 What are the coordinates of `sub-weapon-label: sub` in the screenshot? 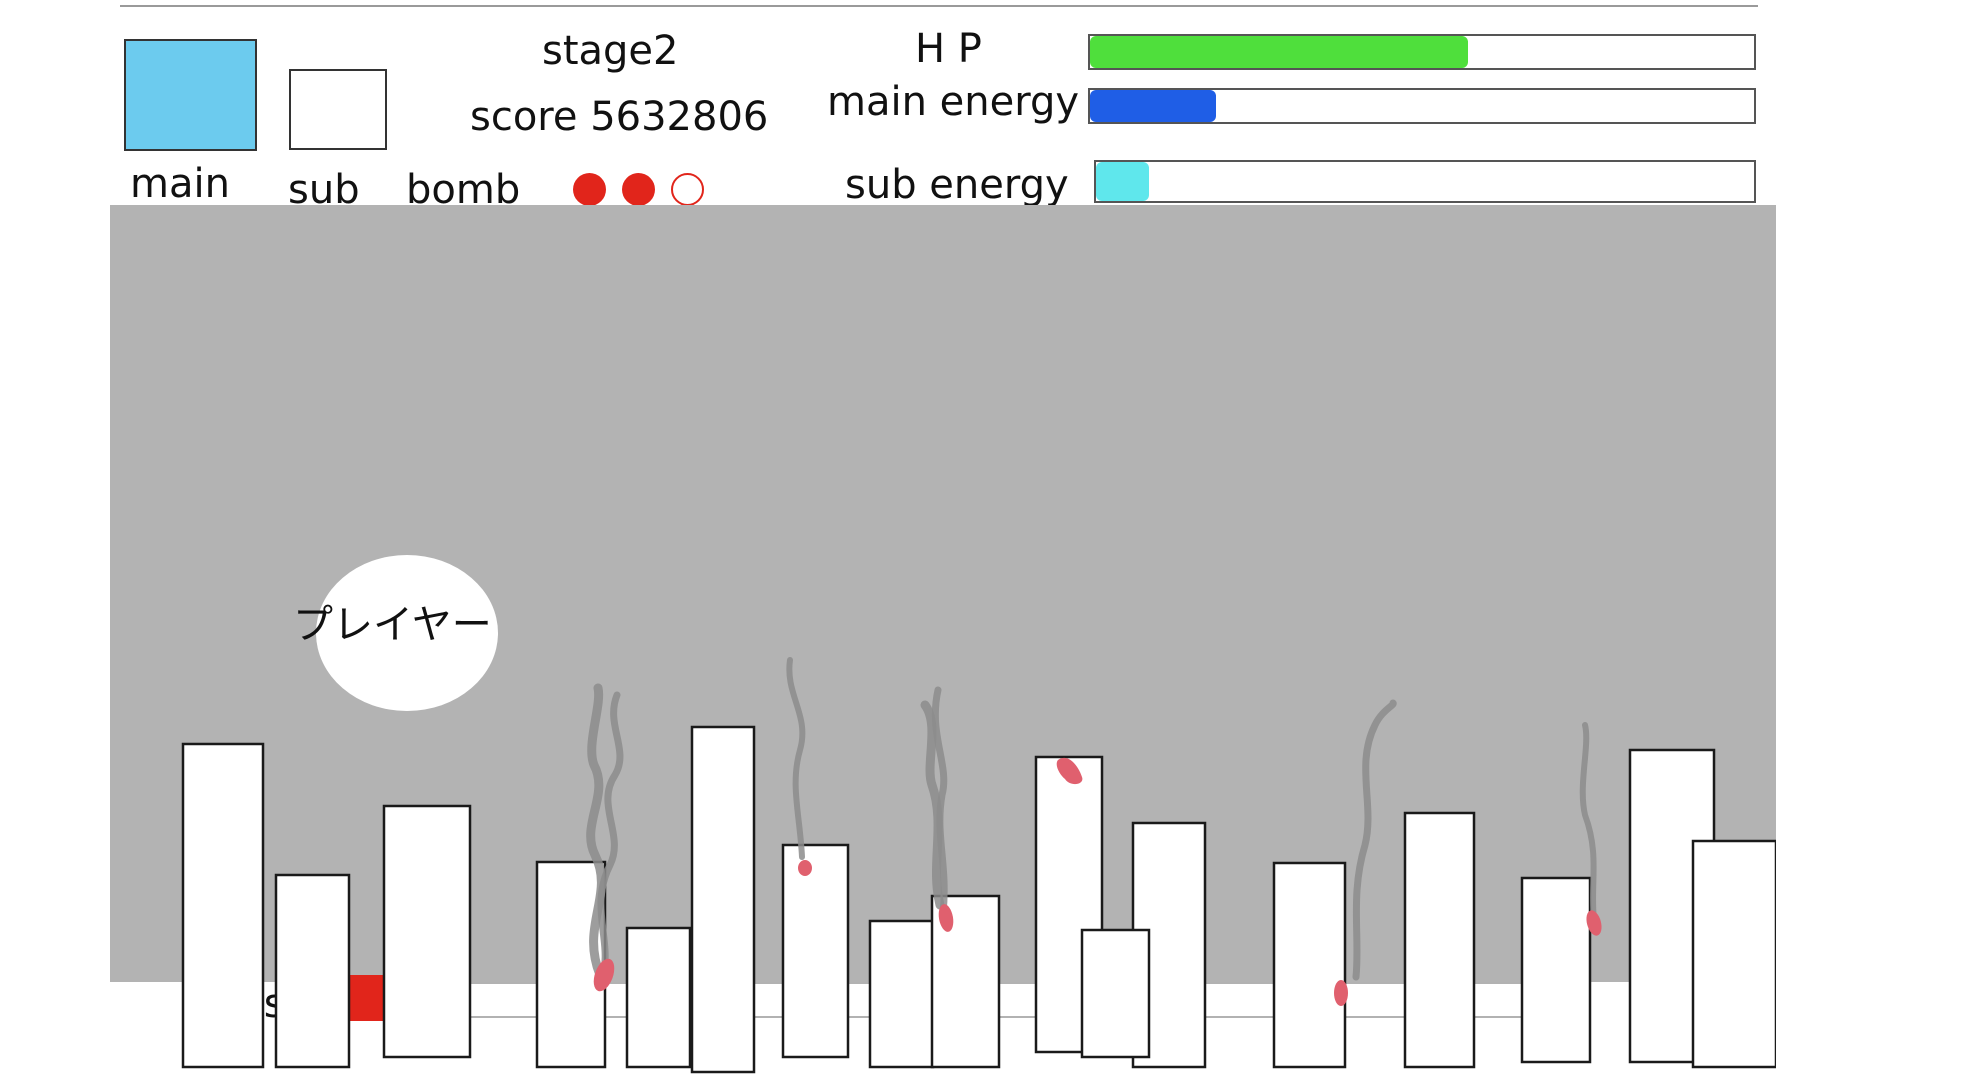 It's located at (324, 190).